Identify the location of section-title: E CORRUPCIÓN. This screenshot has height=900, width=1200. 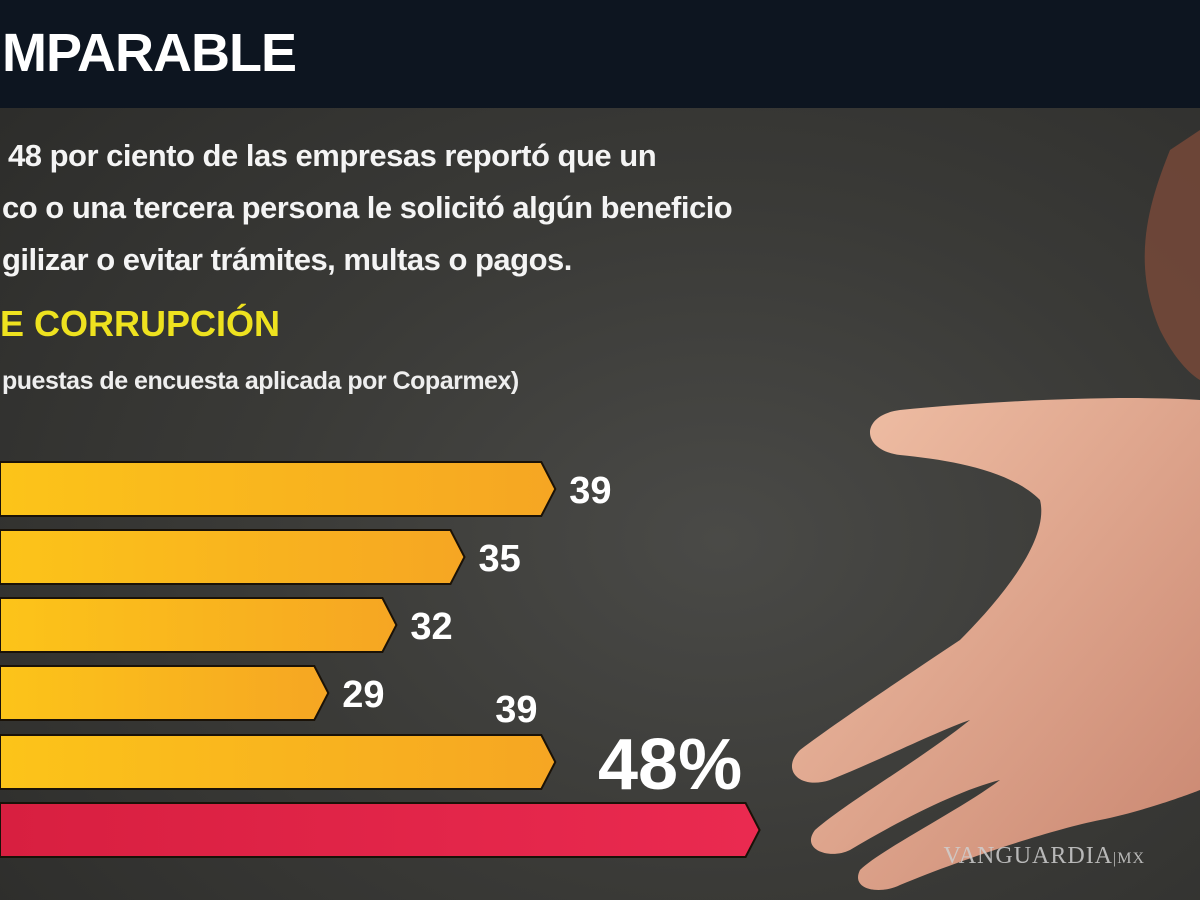
(140, 323).